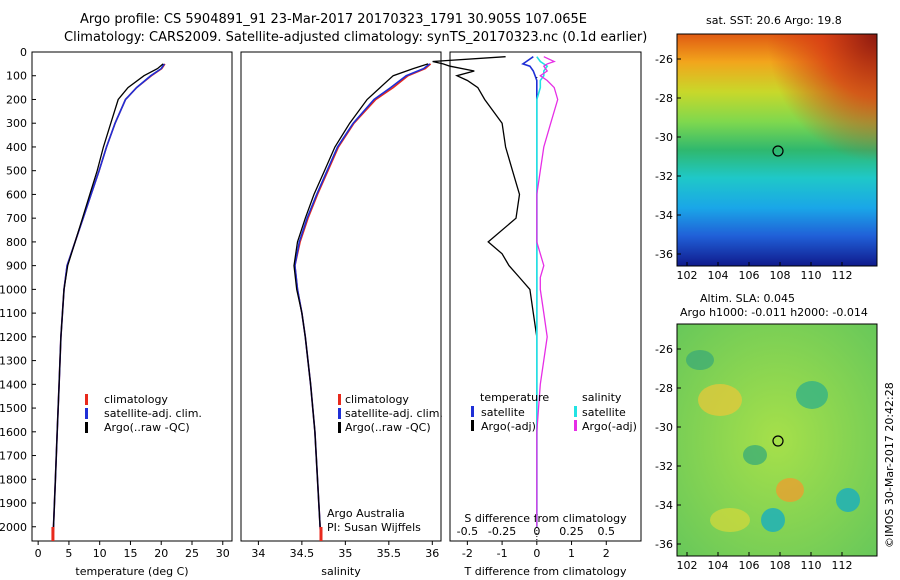 This screenshot has height=580, width=900. I want to click on credit-line1: Argo Australia, so click(366, 513).